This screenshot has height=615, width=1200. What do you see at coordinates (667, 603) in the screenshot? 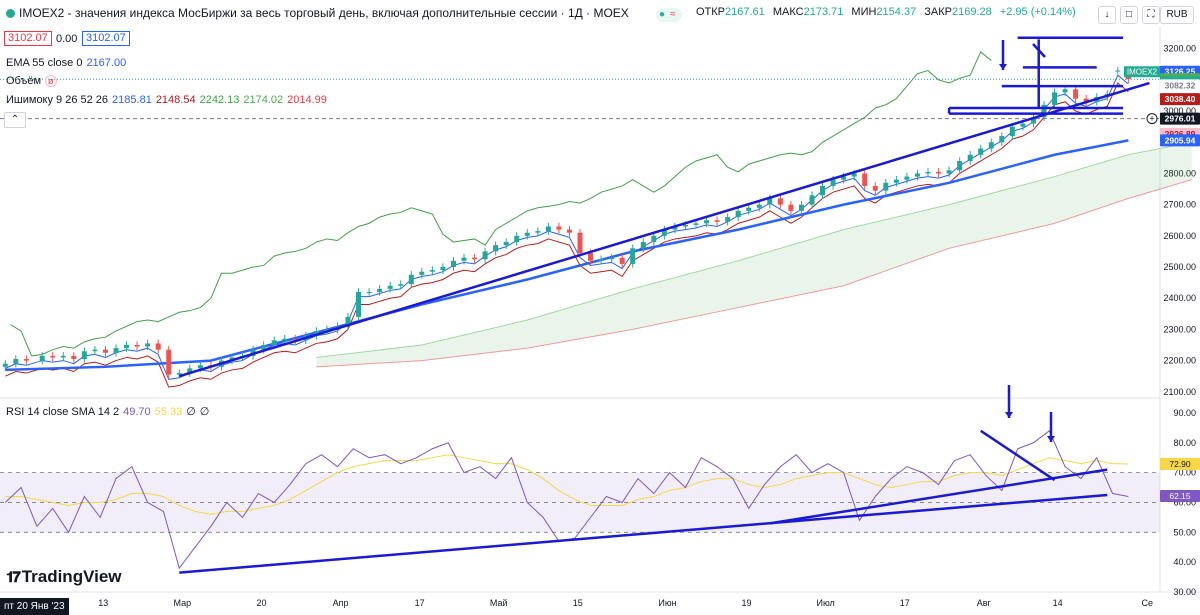
I see `time-tick-label: Июн` at bounding box center [667, 603].